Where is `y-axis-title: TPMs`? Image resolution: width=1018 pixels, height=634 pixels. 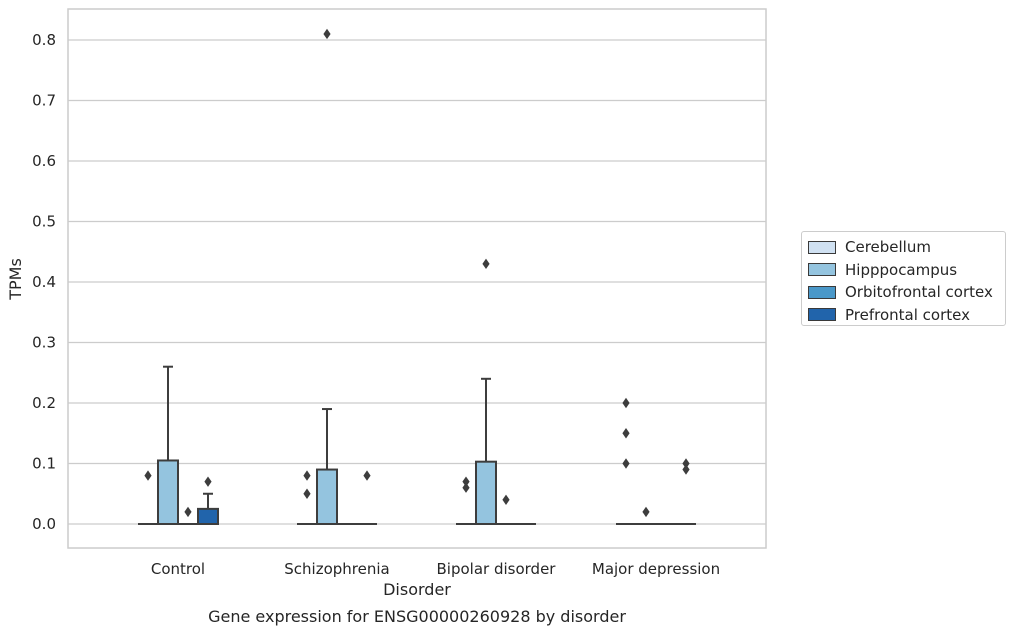 y-axis-title: TPMs is located at coordinates (15, 279).